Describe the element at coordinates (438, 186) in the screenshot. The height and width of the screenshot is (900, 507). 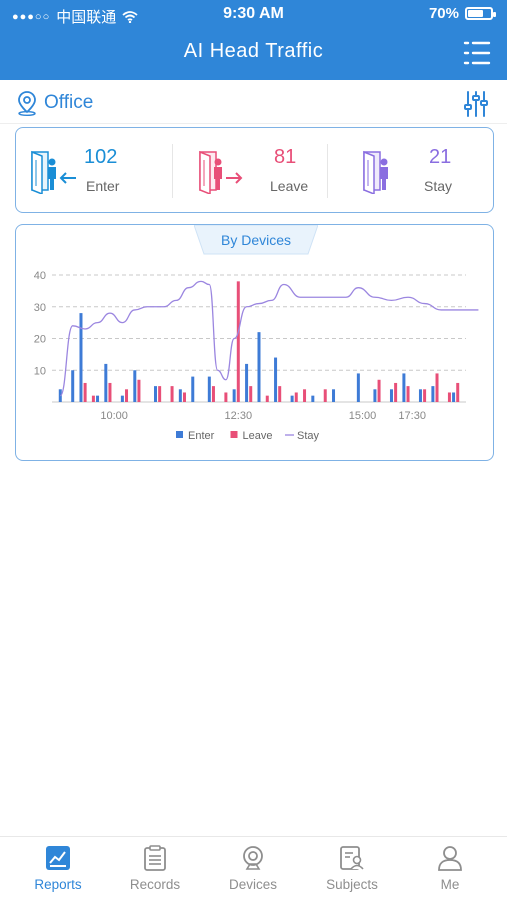
I see `stay-label: Stay` at that location.